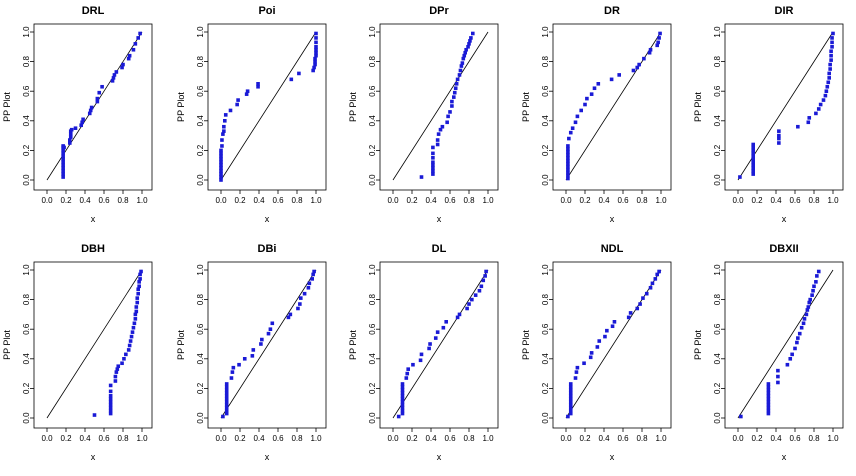 The image size is (856, 476). What do you see at coordinates (612, 249) in the screenshot?
I see `panel-title: NDL` at bounding box center [612, 249].